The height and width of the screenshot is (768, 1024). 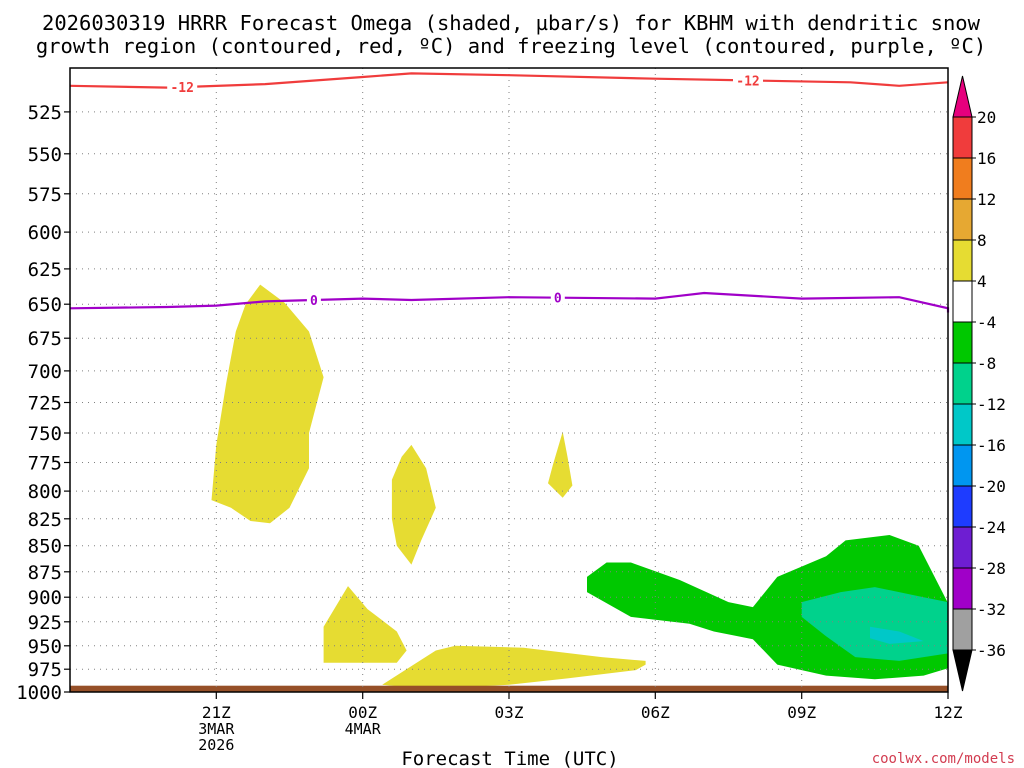 What do you see at coordinates (45, 492) in the screenshot?
I see `y-tick-label: 800` at bounding box center [45, 492].